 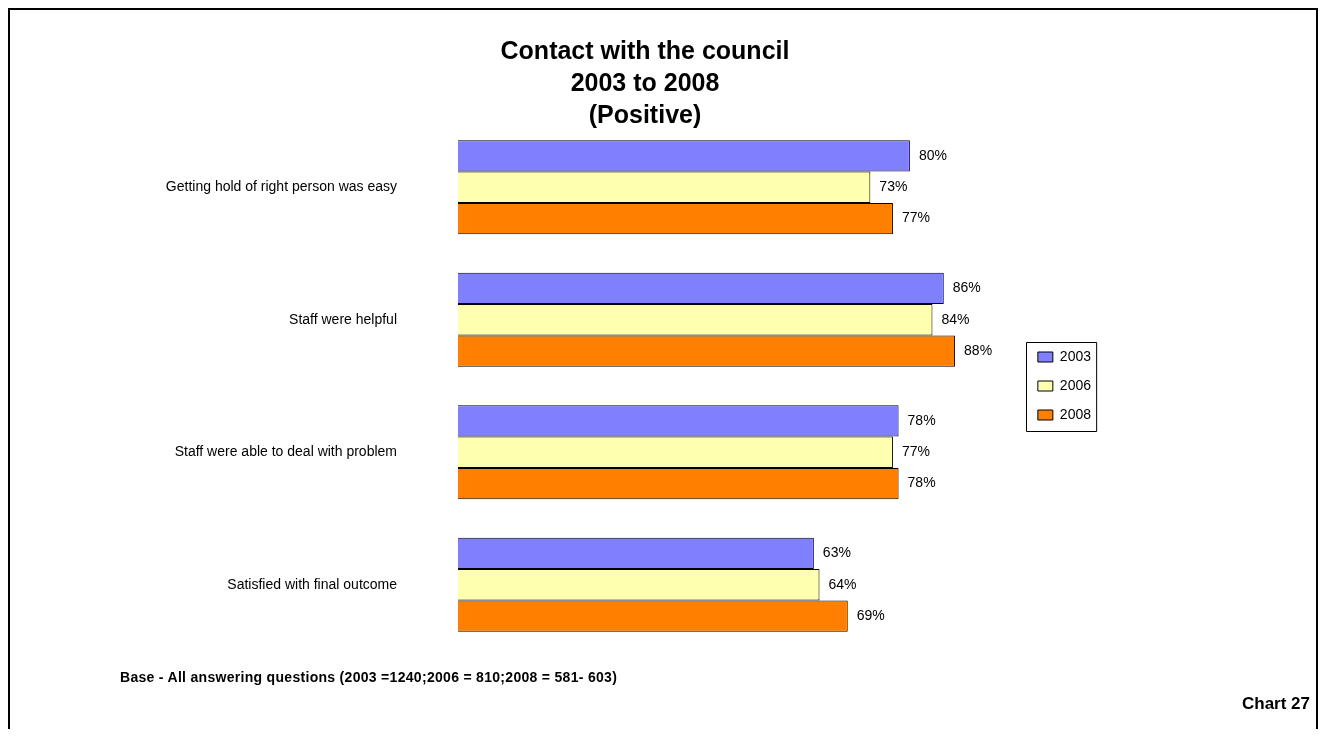 I want to click on legend-label: 2008, so click(x=1075, y=413).